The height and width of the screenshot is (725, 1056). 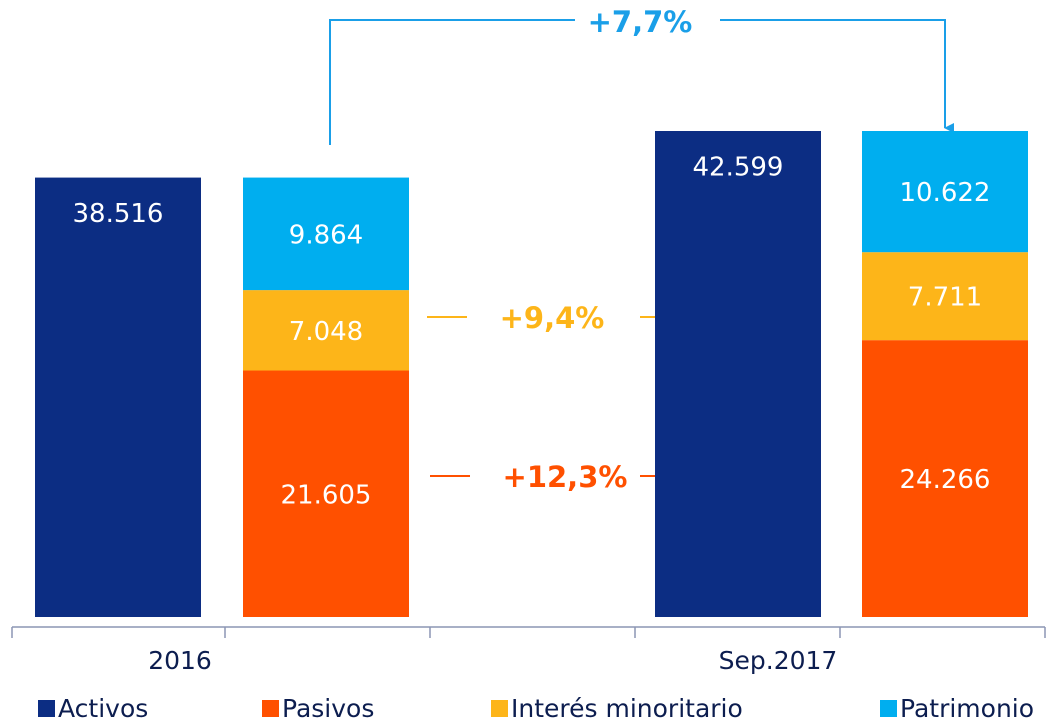 I want to click on annotation: +12,3%, so click(x=565, y=477).